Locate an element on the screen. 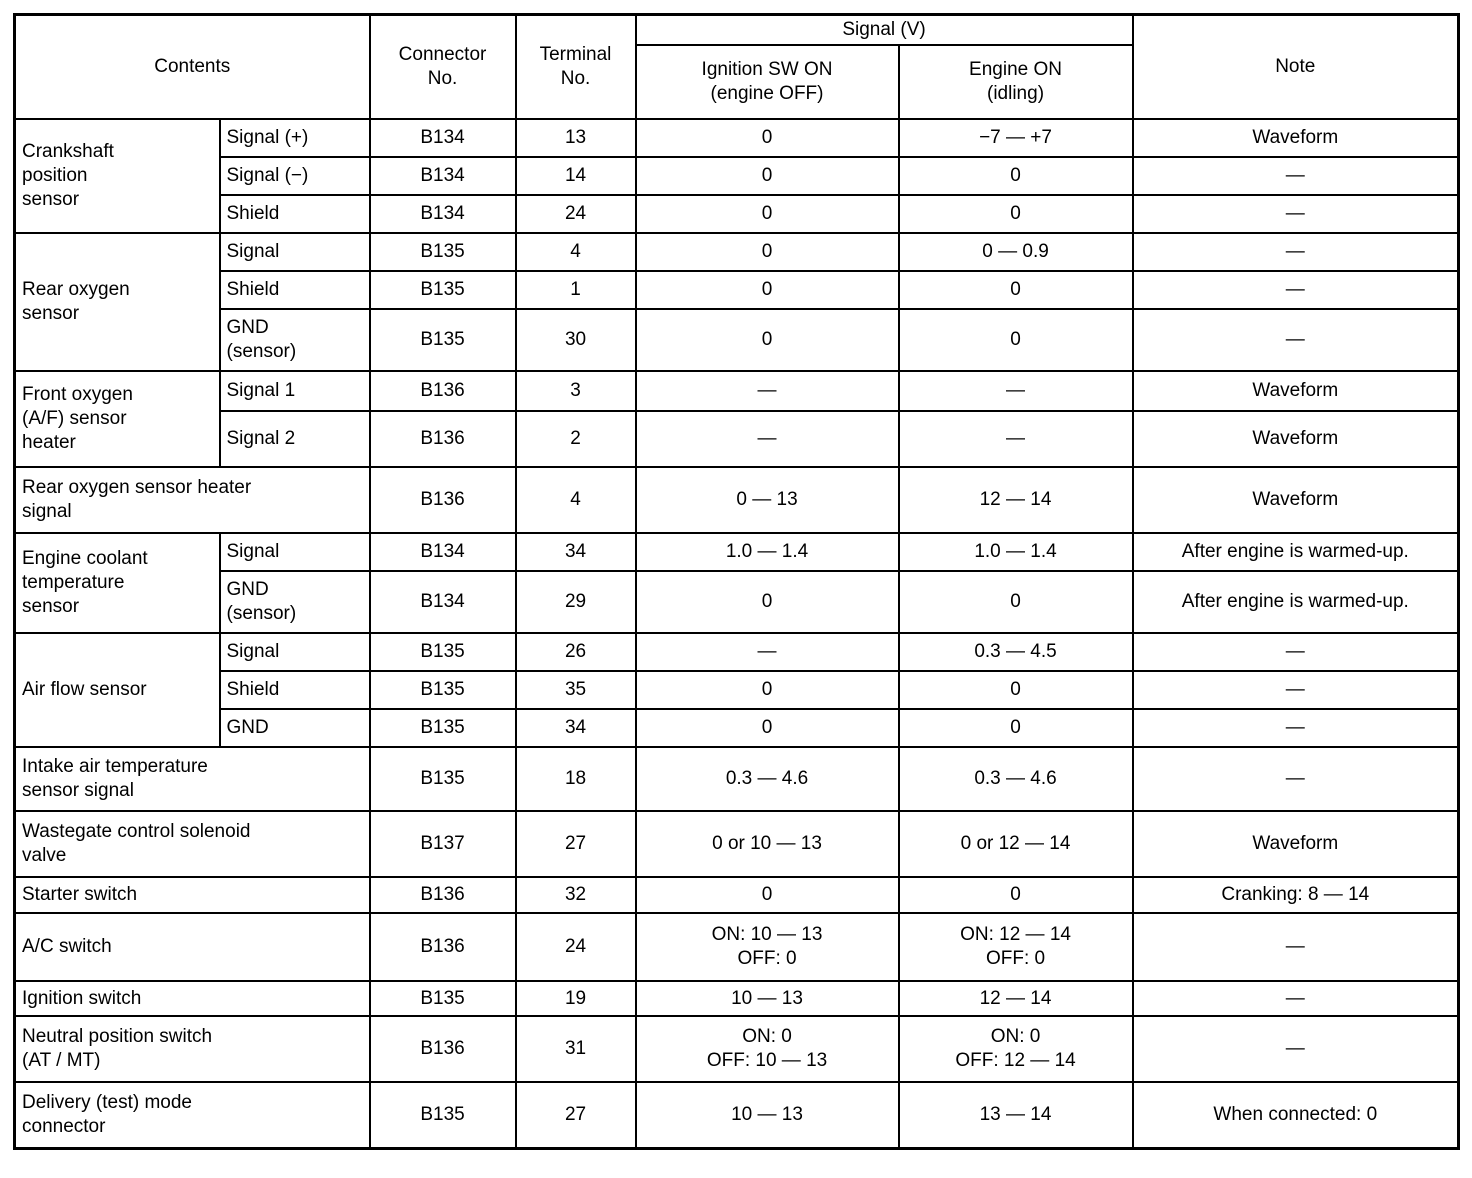 Image resolution: width=1472 pixels, height=1178 pixels. contents-sub-cell: Shield is located at coordinates (294, 690).